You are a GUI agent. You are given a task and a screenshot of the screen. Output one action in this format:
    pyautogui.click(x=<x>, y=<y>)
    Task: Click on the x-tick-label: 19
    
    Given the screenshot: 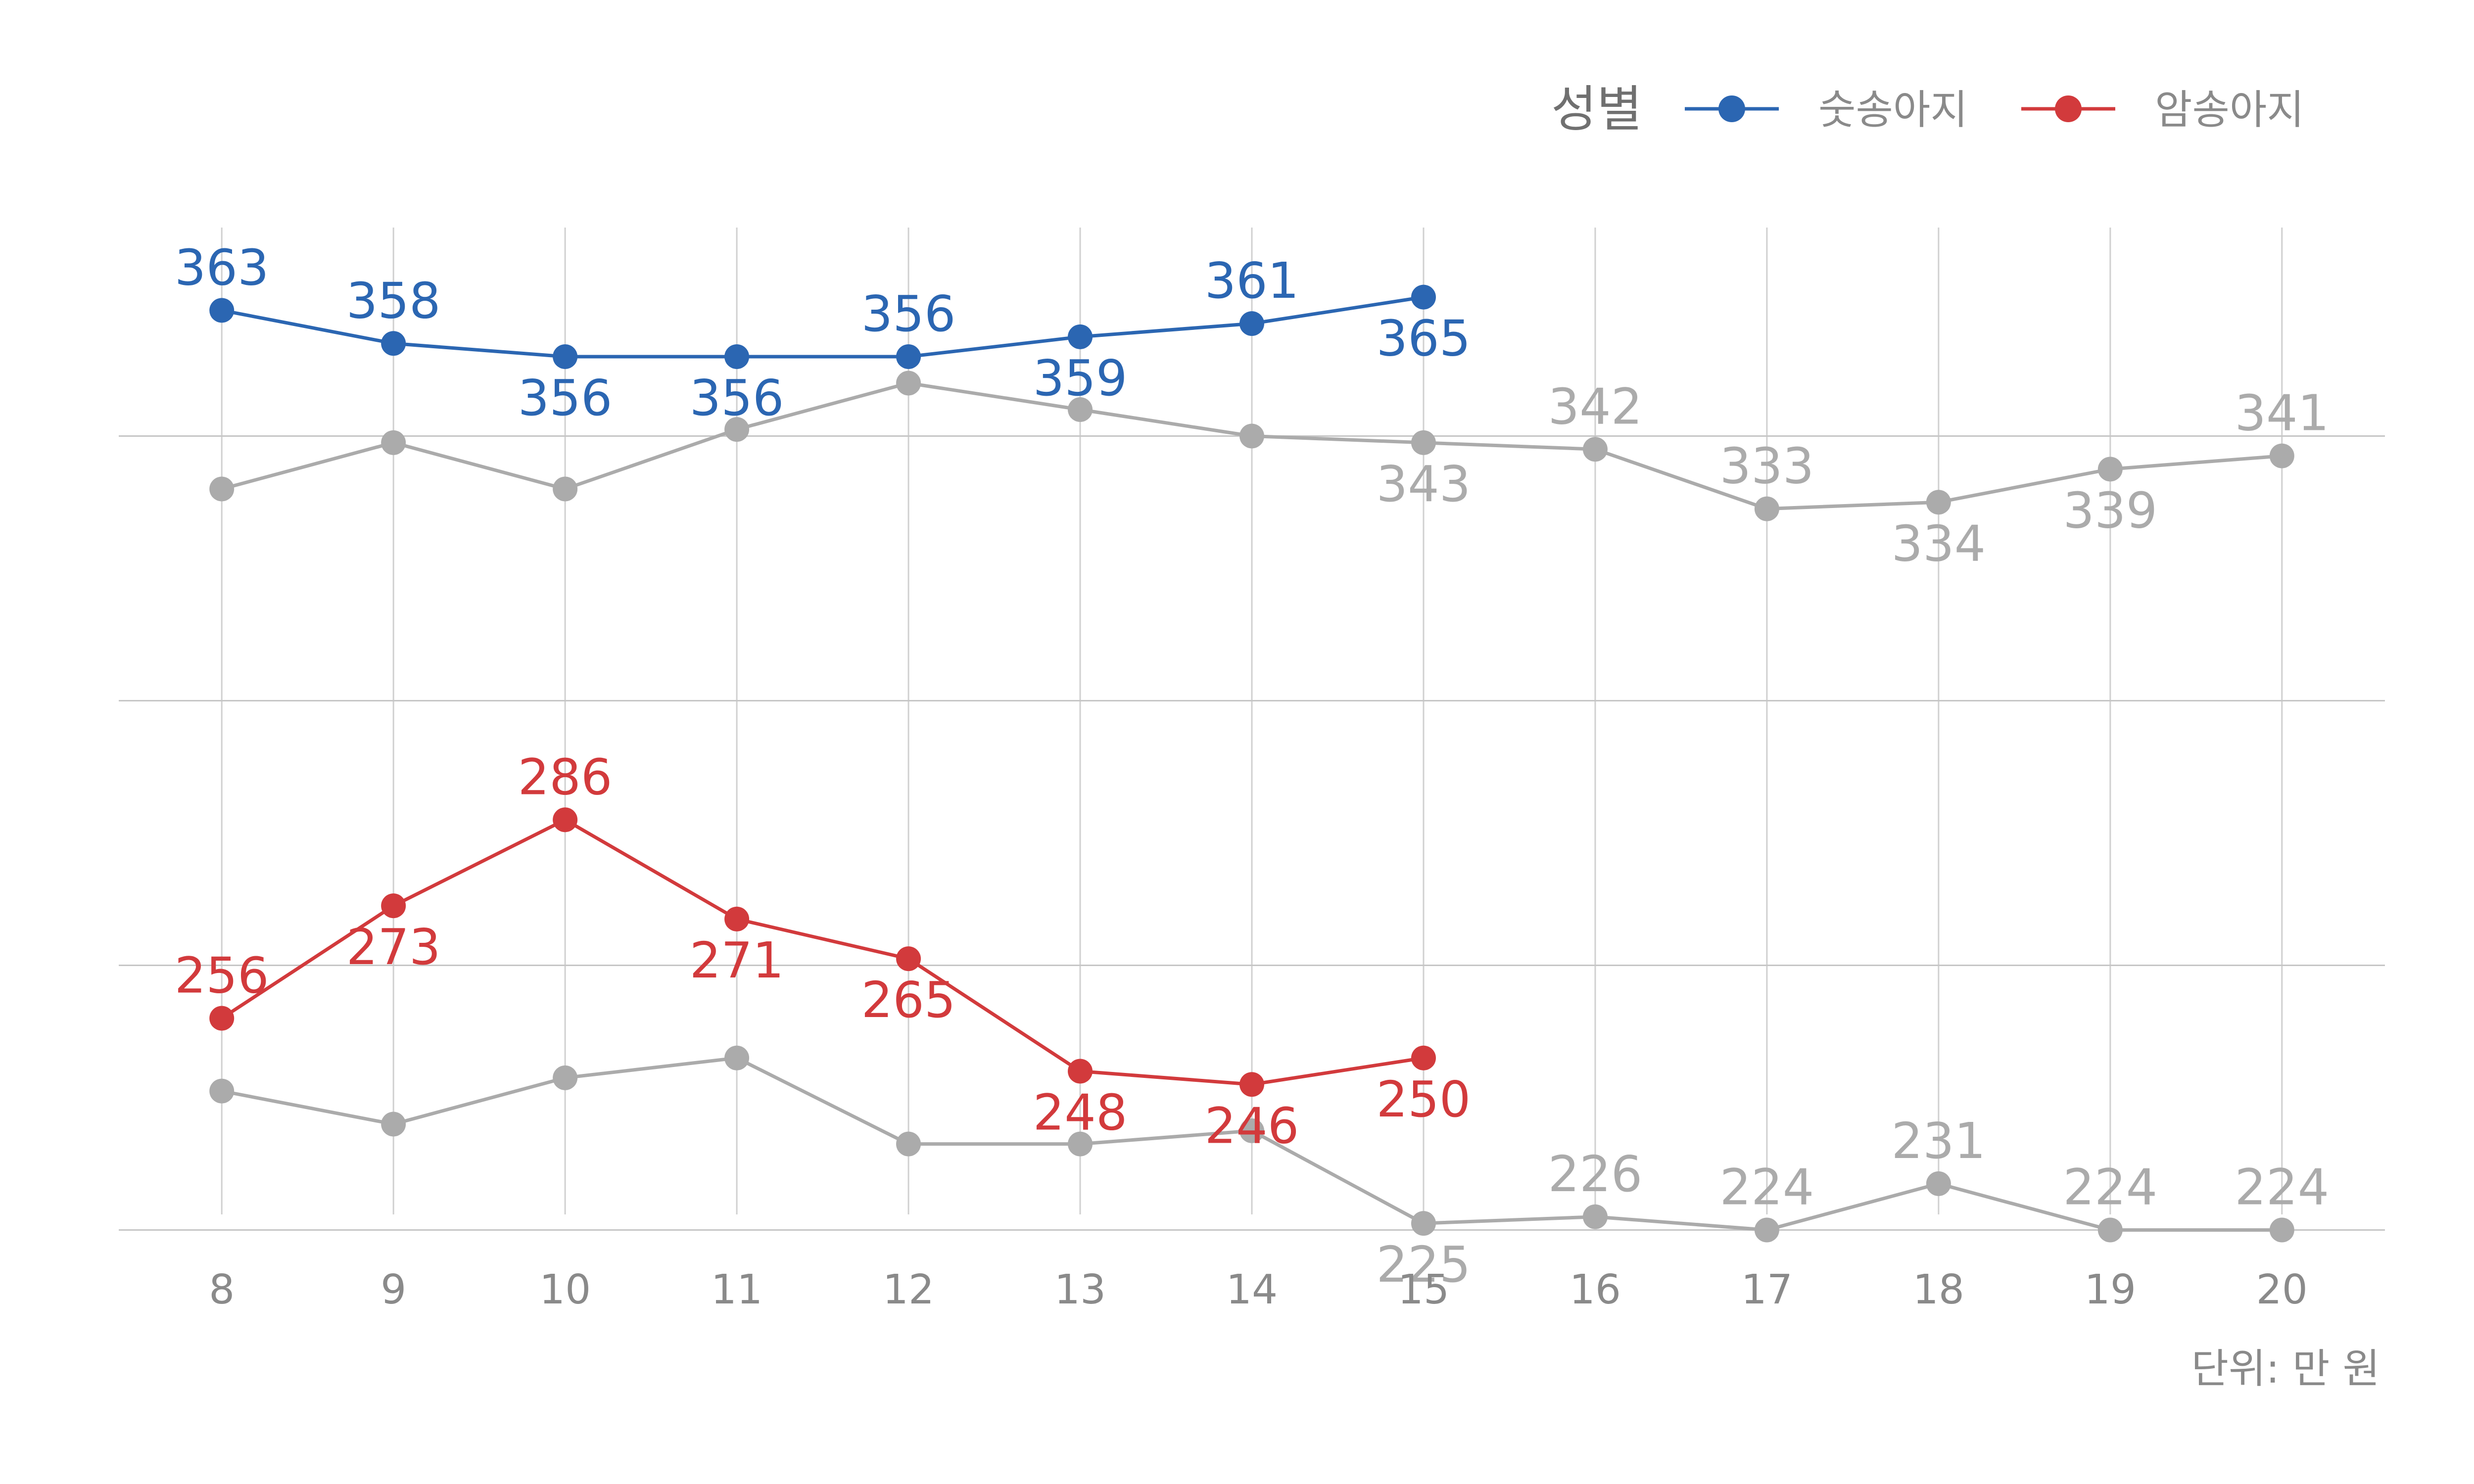 What is the action you would take?
    pyautogui.click(x=2111, y=1289)
    